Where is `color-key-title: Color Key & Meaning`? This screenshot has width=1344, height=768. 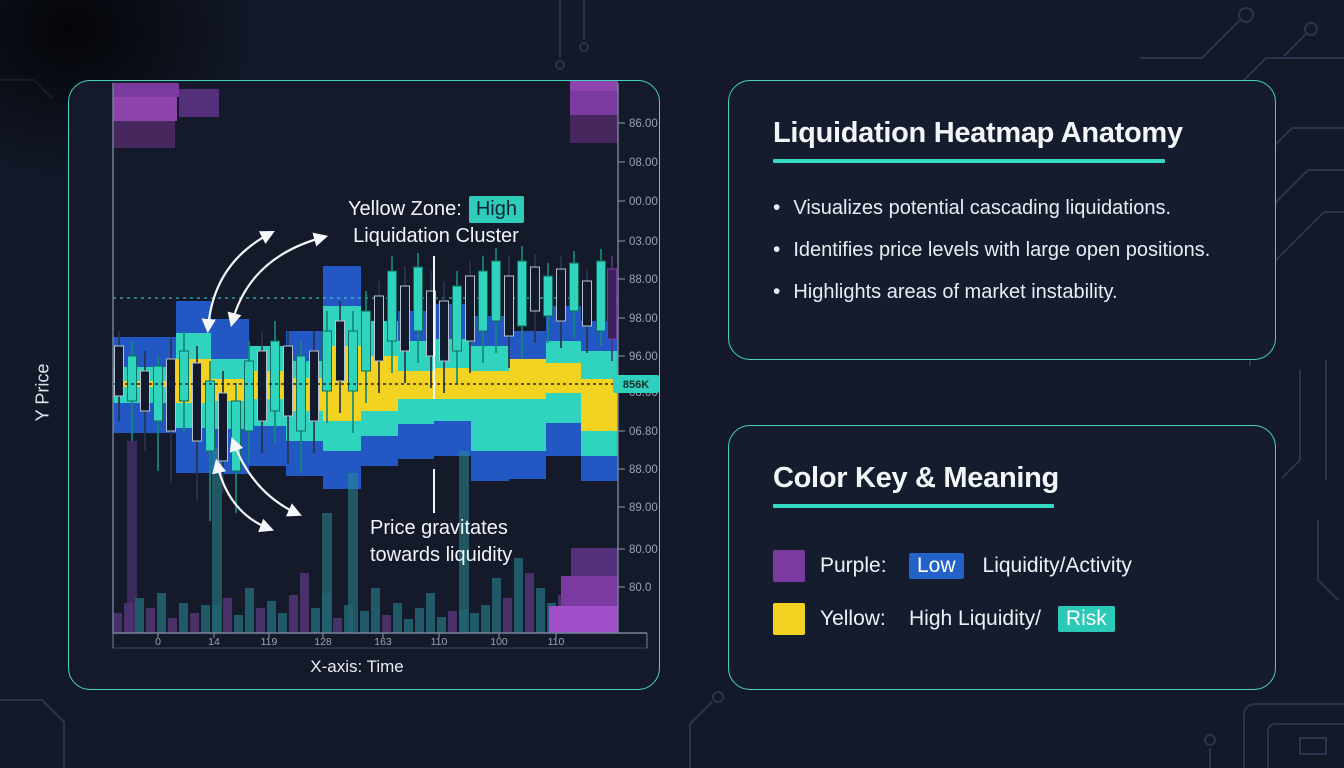
color-key-title: Color Key & Meaning is located at coordinates (916, 478).